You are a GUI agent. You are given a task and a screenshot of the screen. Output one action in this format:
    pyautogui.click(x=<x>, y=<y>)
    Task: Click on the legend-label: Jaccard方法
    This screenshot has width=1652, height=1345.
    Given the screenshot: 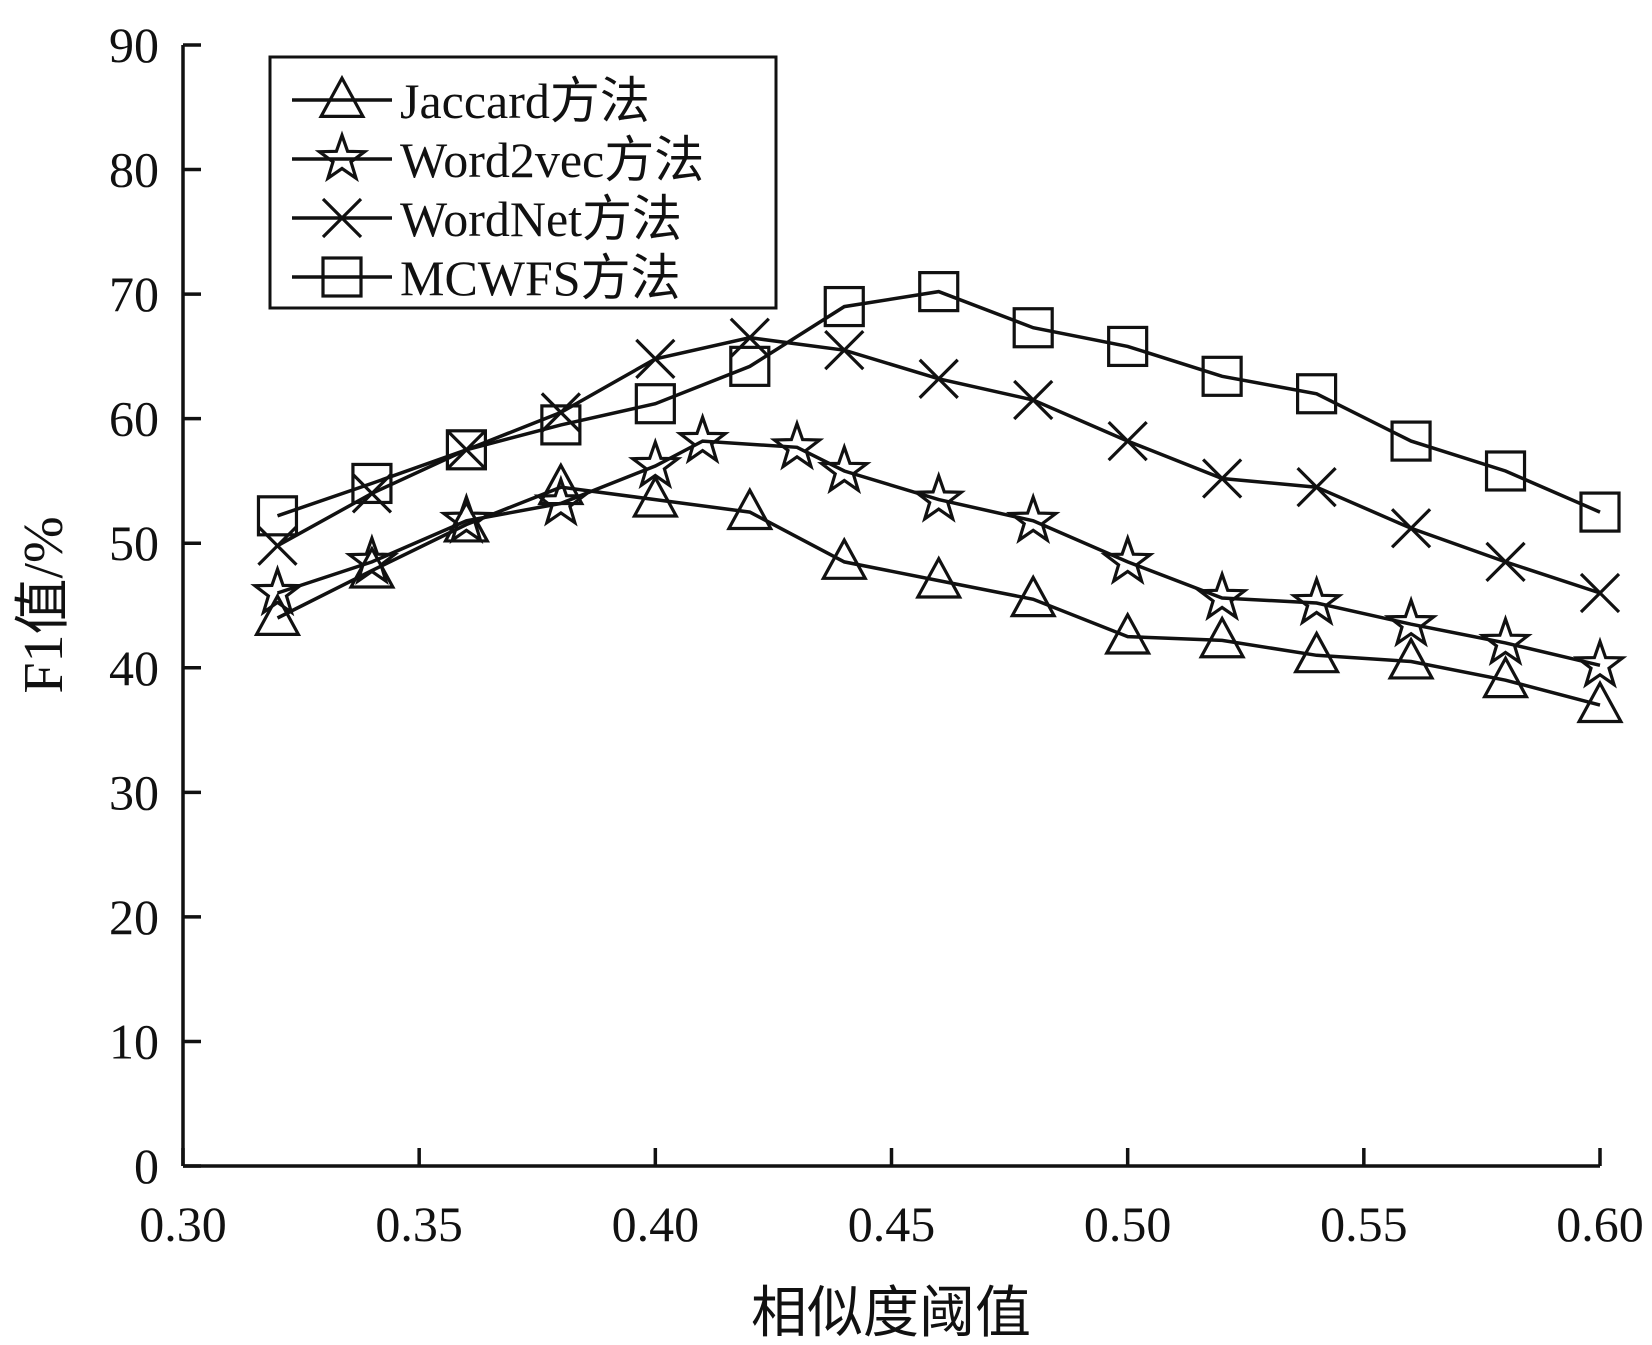 What is the action you would take?
    pyautogui.click(x=525, y=101)
    